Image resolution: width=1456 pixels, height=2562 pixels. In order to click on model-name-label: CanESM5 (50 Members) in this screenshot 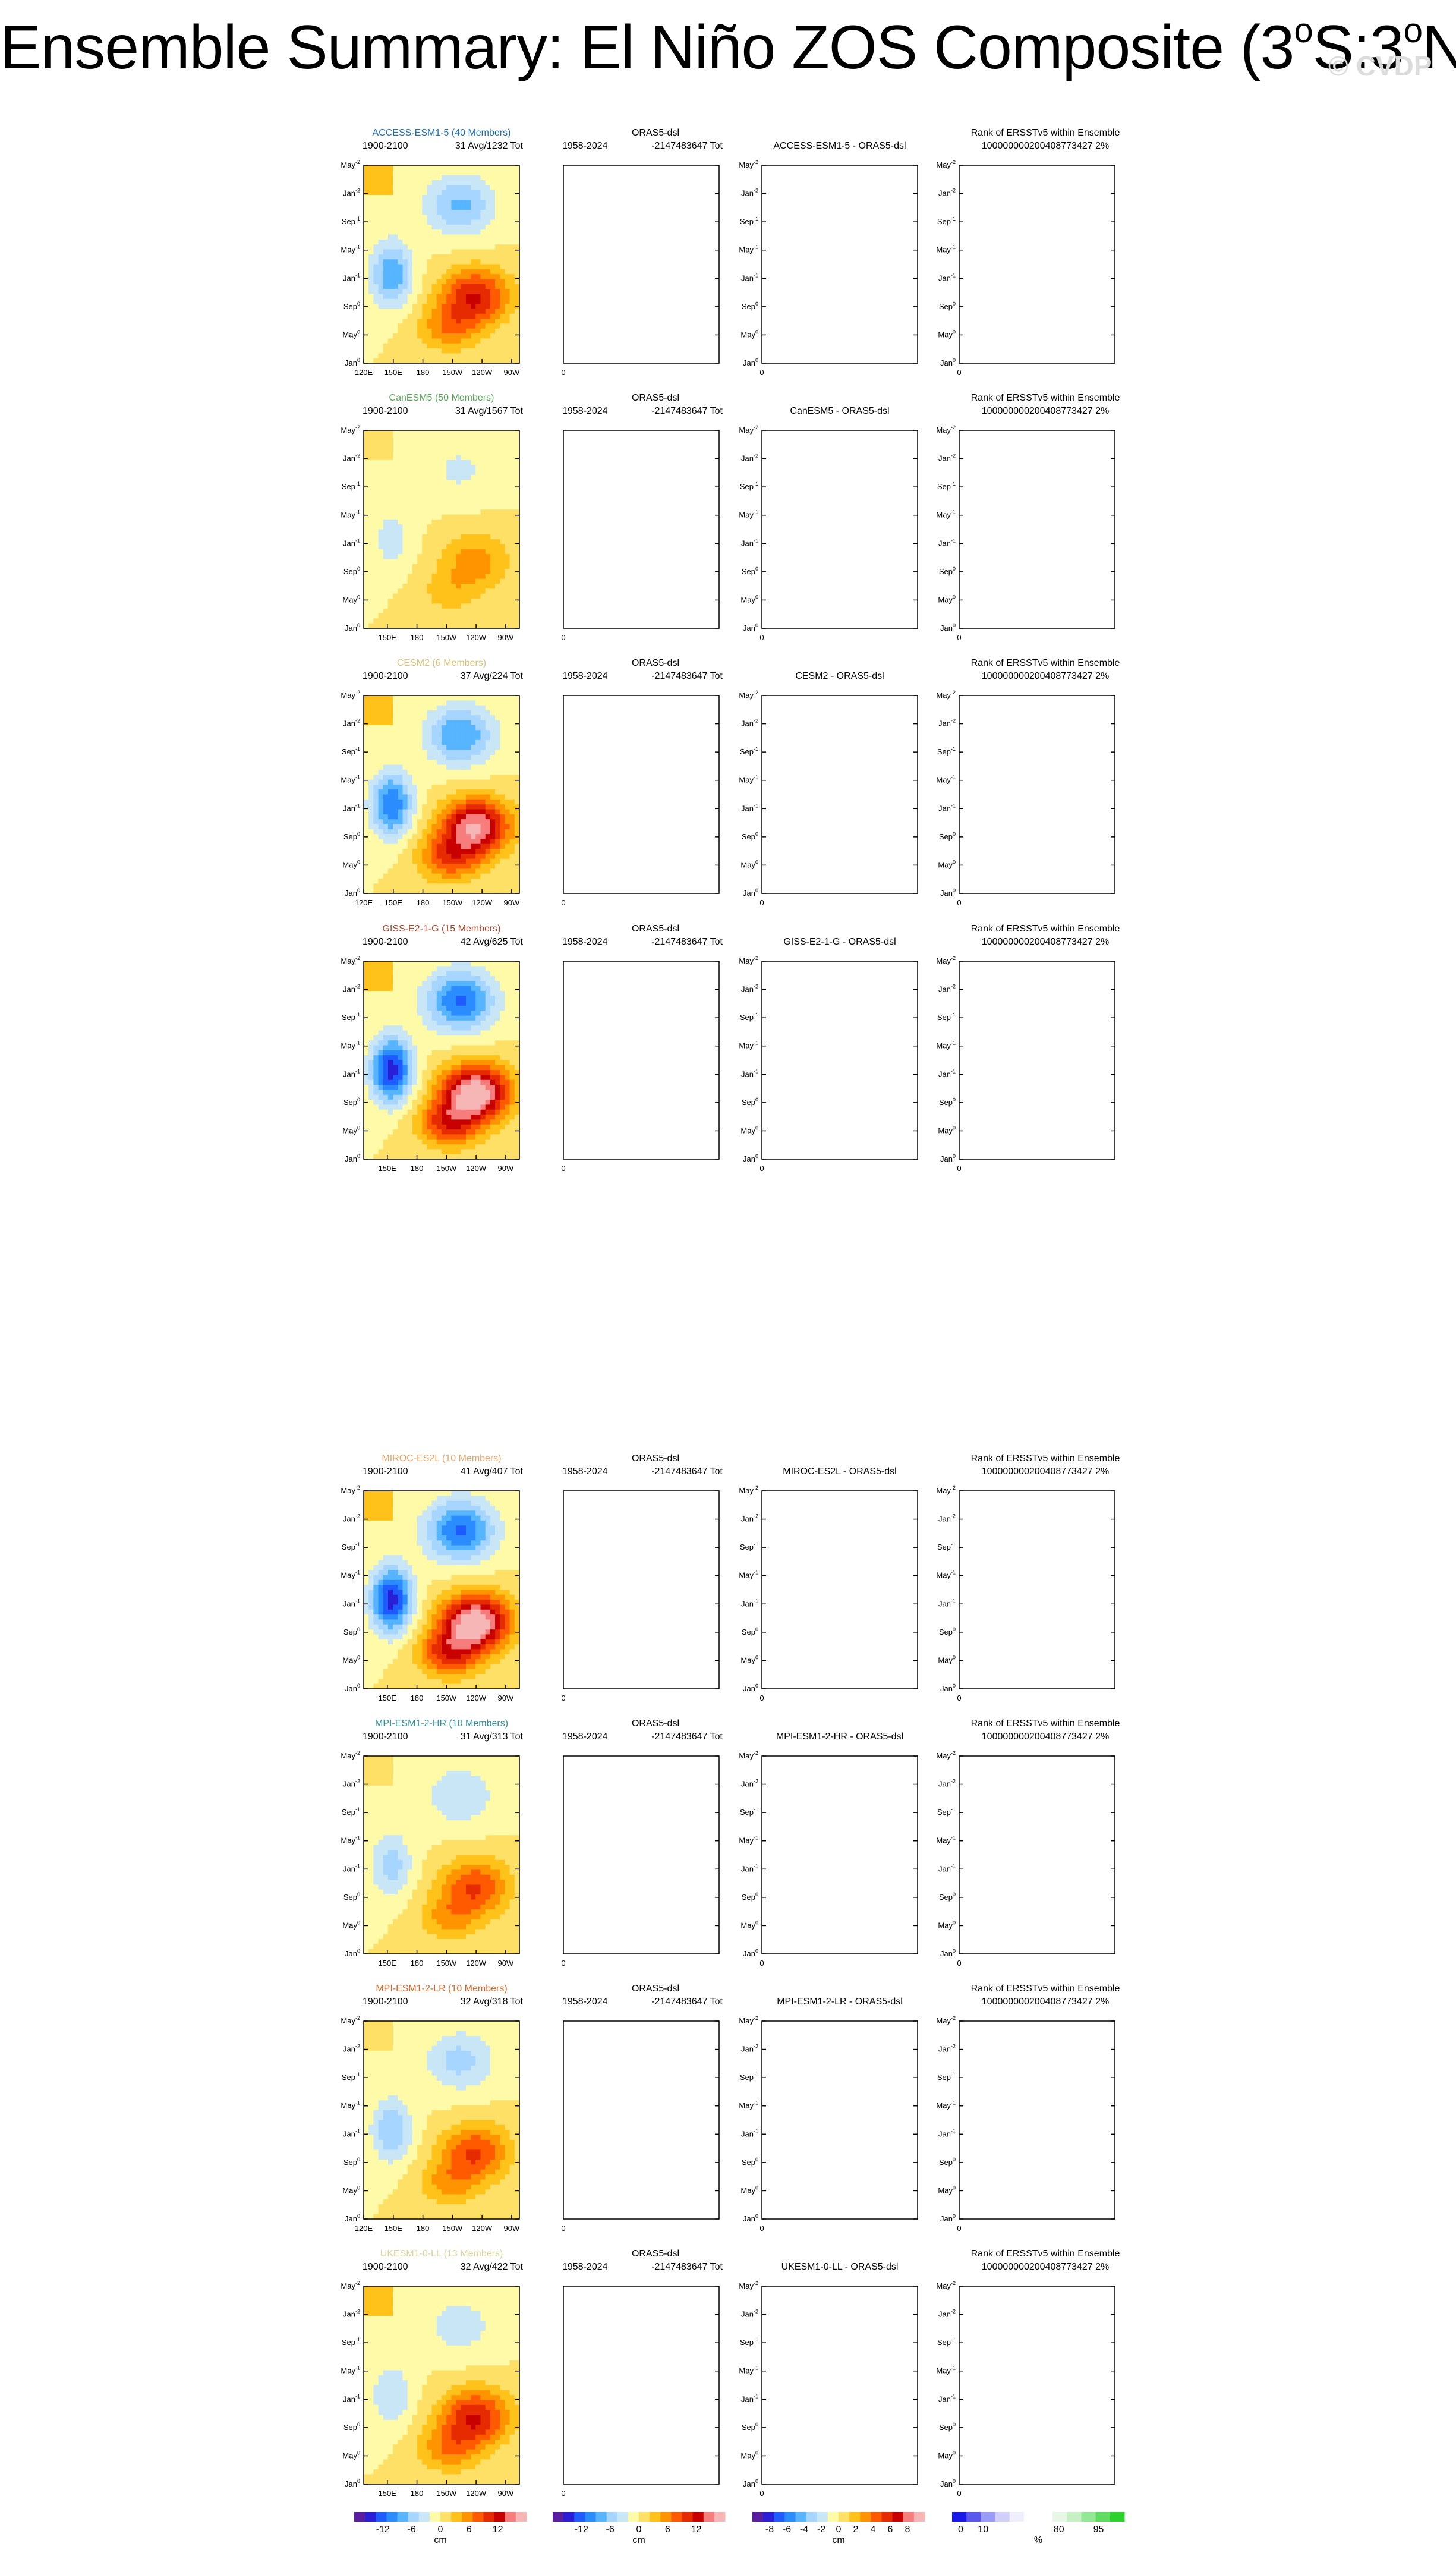, I will do `click(441, 398)`.